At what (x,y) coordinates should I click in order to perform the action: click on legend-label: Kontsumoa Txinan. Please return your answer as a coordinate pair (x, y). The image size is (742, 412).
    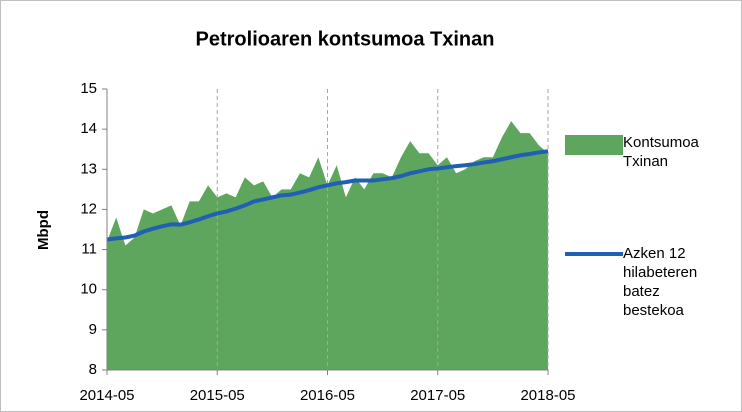
    Looking at the image, I should click on (661, 152).